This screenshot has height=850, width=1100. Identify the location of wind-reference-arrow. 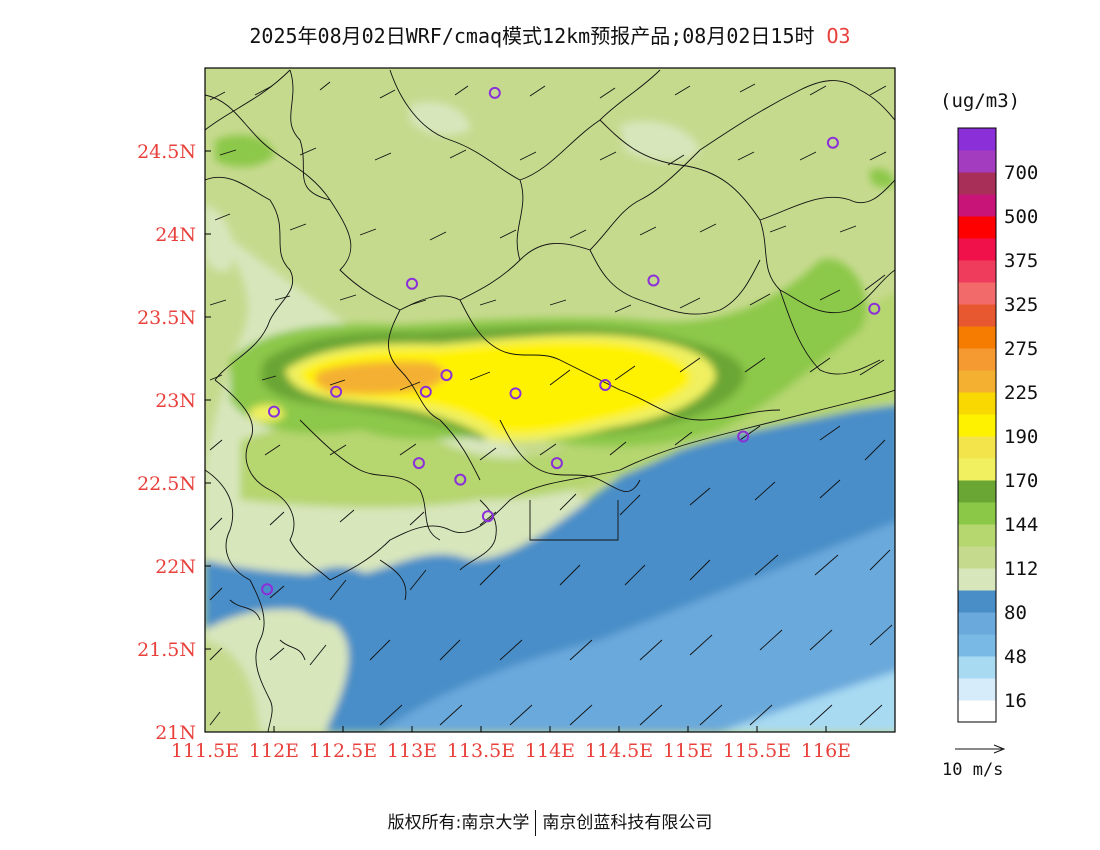
(980, 749).